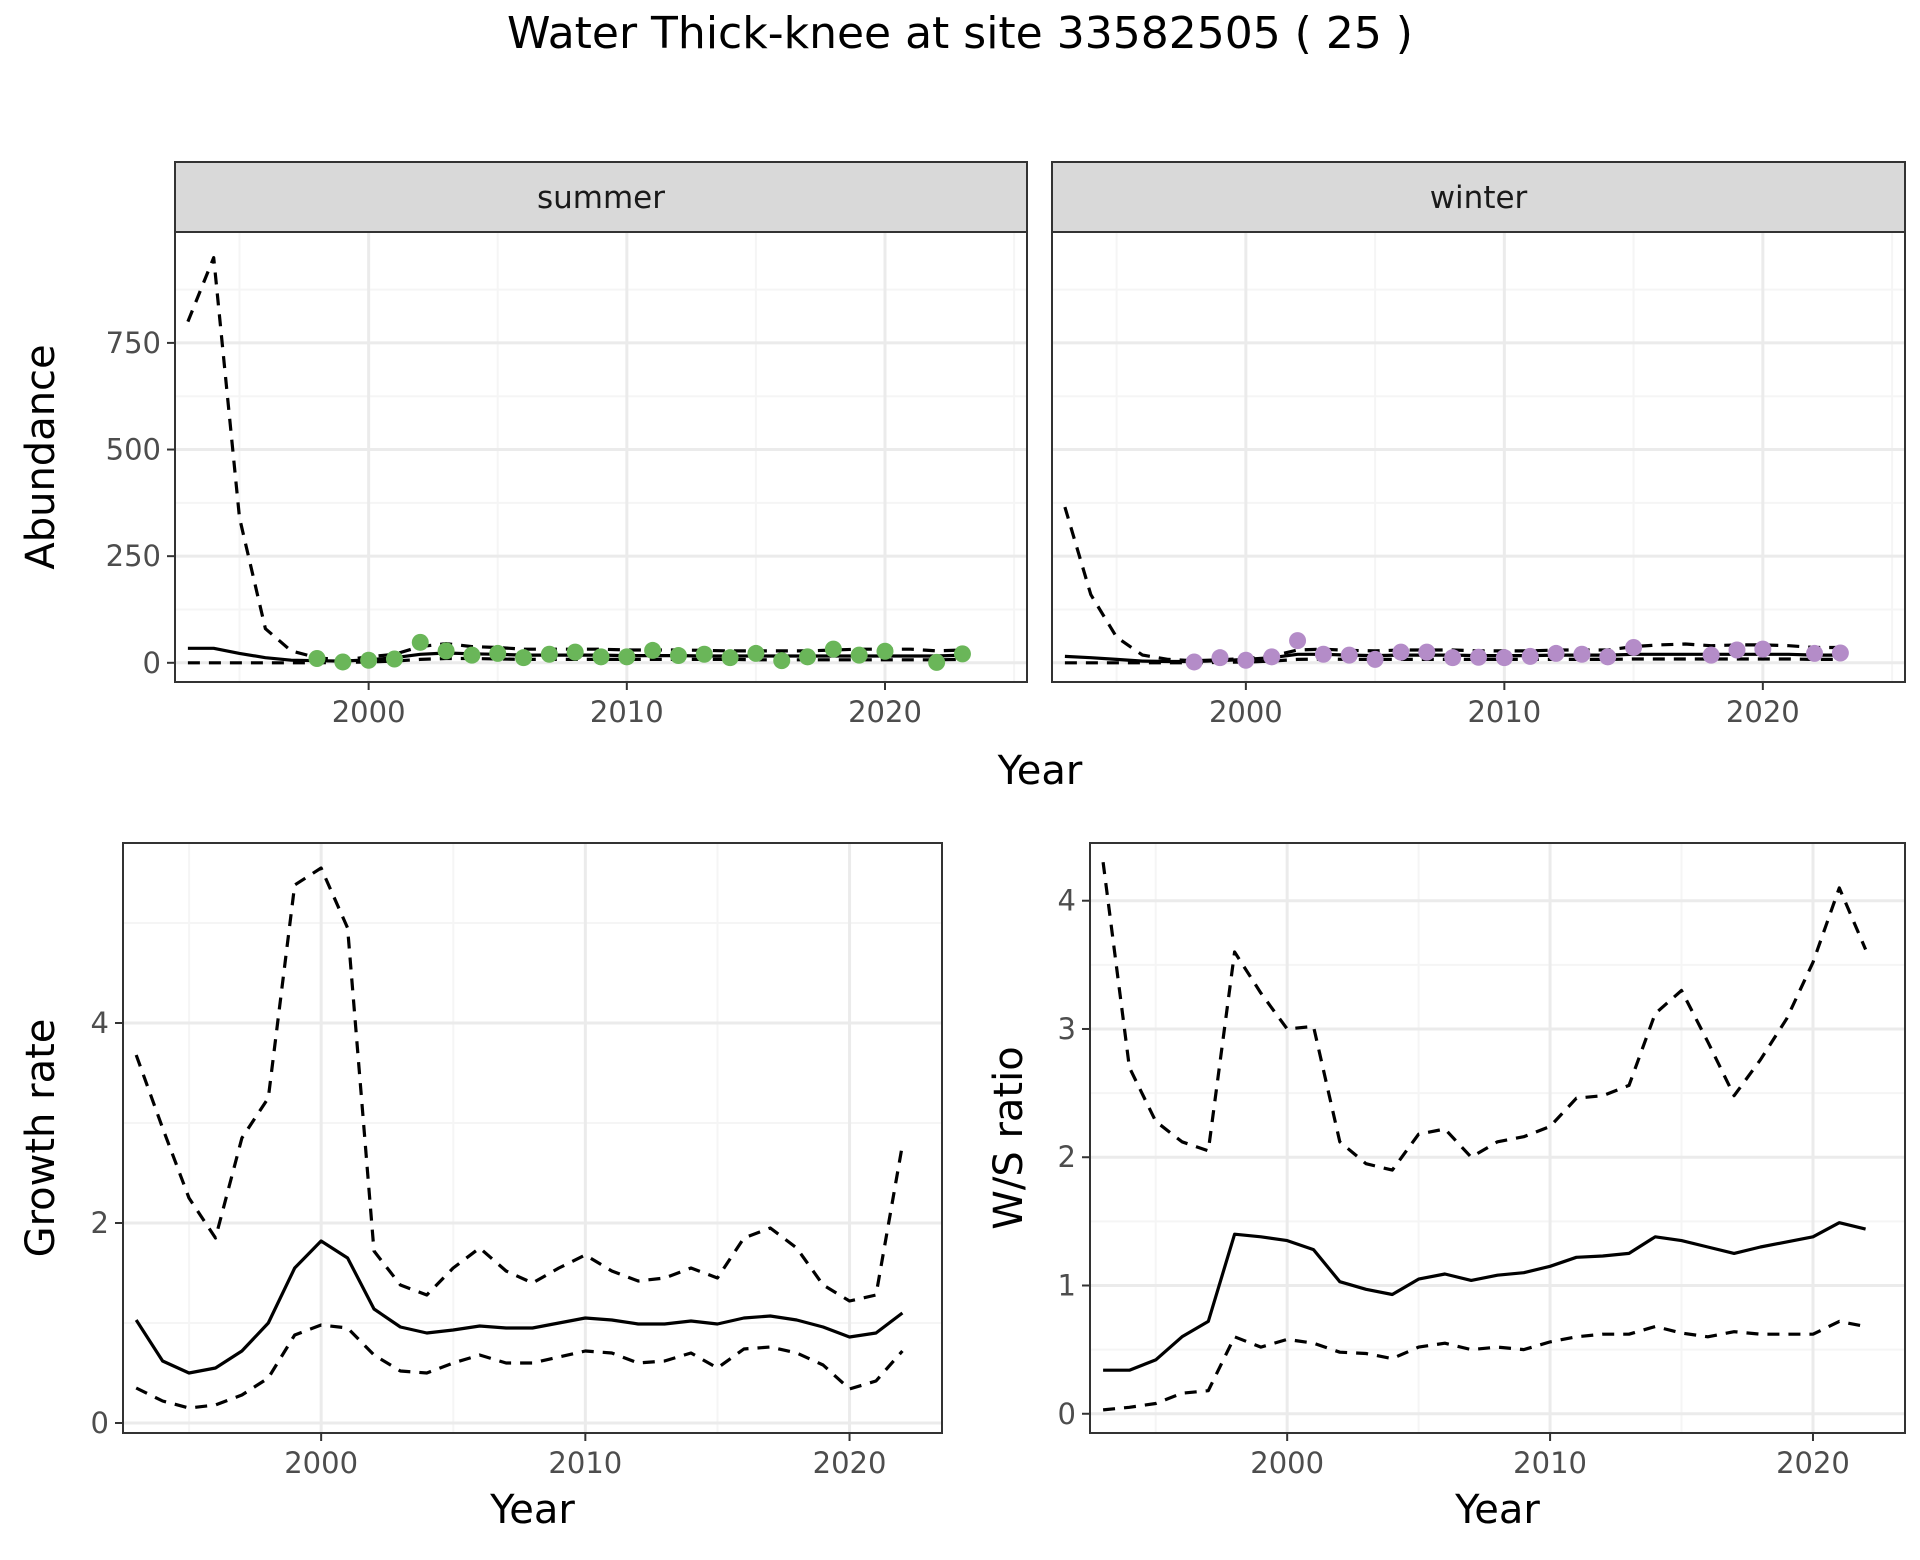  What do you see at coordinates (1067, 1029) in the screenshot?
I see `y-tick-label: 3` at bounding box center [1067, 1029].